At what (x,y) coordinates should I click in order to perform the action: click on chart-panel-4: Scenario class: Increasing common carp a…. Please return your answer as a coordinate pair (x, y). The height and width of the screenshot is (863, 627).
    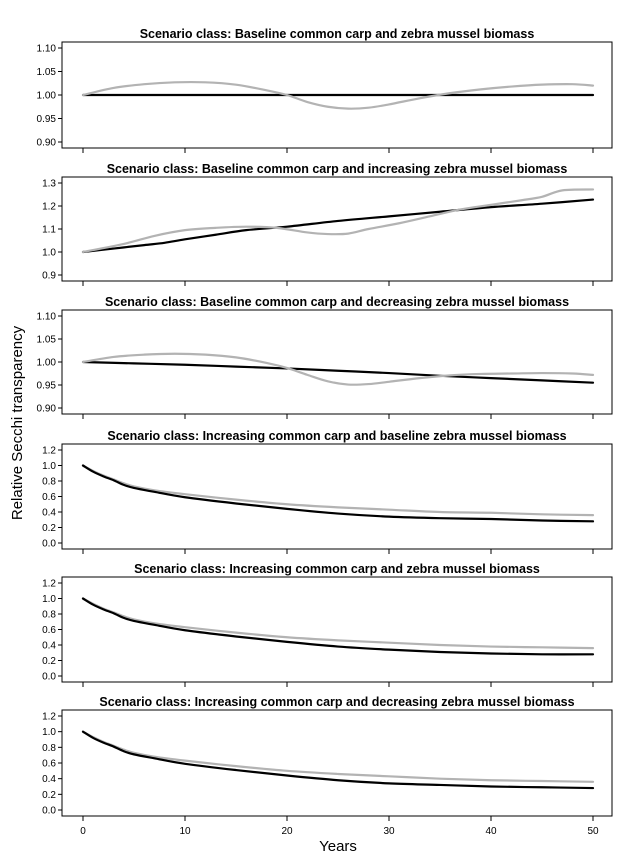
    Looking at the image, I should click on (327, 491).